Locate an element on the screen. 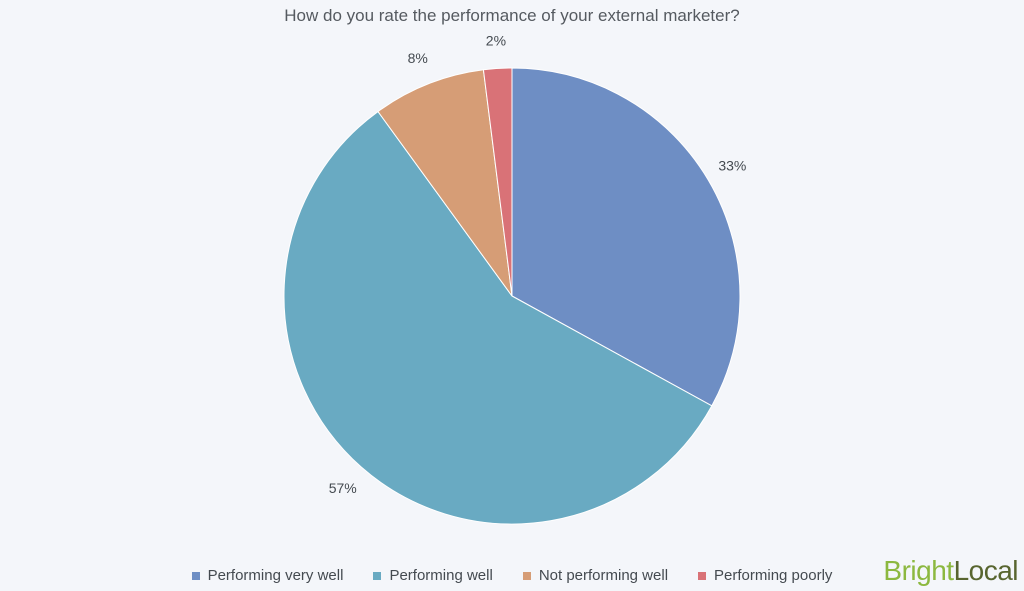 This screenshot has width=1024, height=591. legend-item-performing-very-well: Performing very well is located at coordinates (267, 575).